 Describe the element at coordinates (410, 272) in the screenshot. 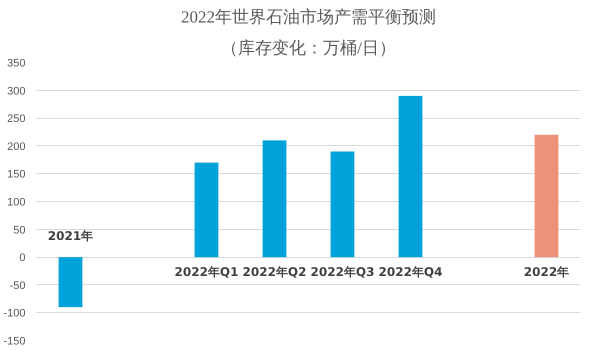

I see `x-tick-label: 2022年Q4` at that location.